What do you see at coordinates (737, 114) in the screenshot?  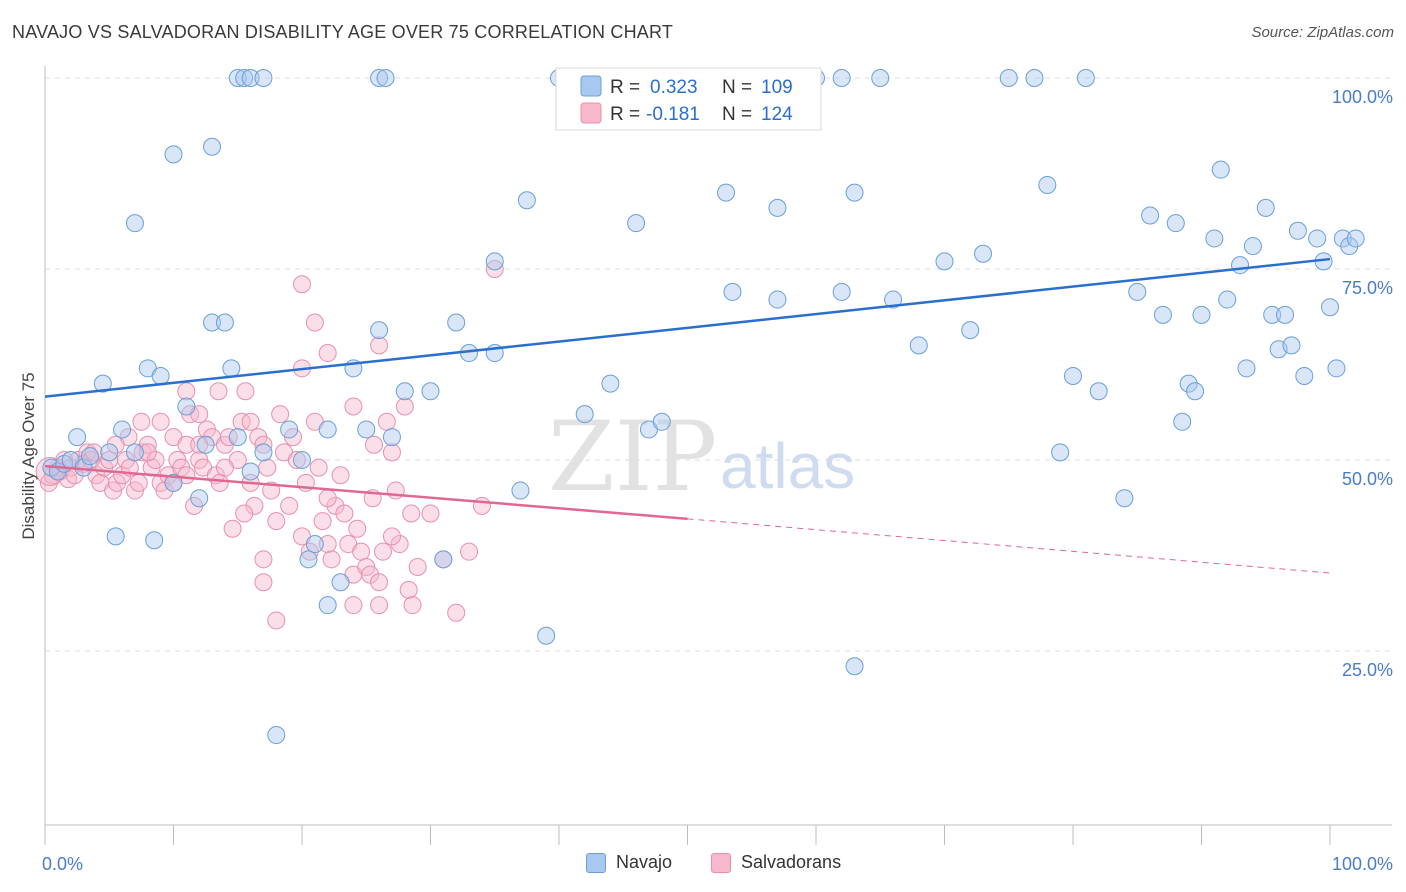 I see `legend-salv-n-label: N =` at bounding box center [737, 114].